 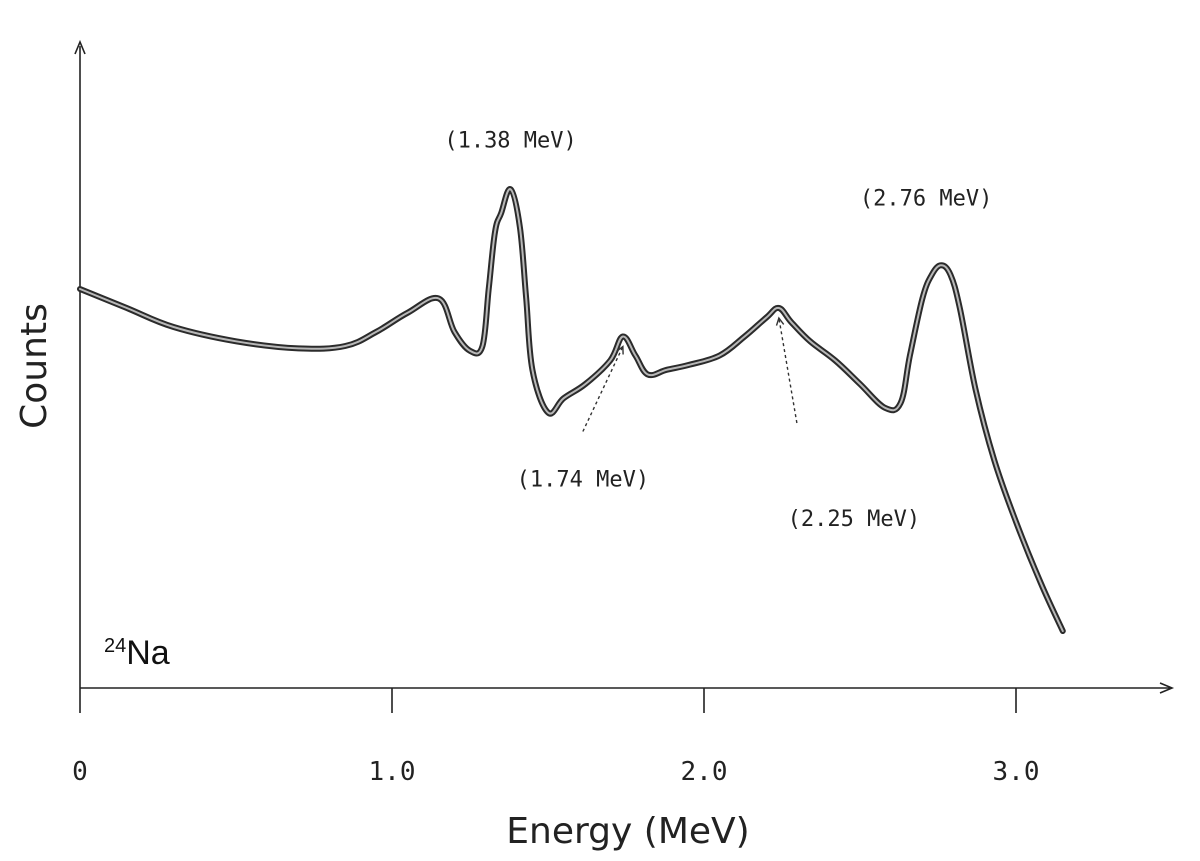 What do you see at coordinates (115, 646) in the screenshot?
I see `isotope-mass-number: 24` at bounding box center [115, 646].